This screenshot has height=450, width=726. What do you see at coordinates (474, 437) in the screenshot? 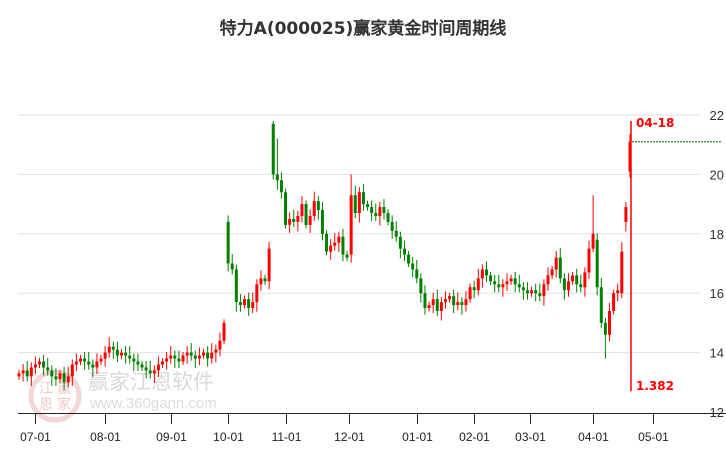
I see `x-tick-label: 02-01` at bounding box center [474, 437].